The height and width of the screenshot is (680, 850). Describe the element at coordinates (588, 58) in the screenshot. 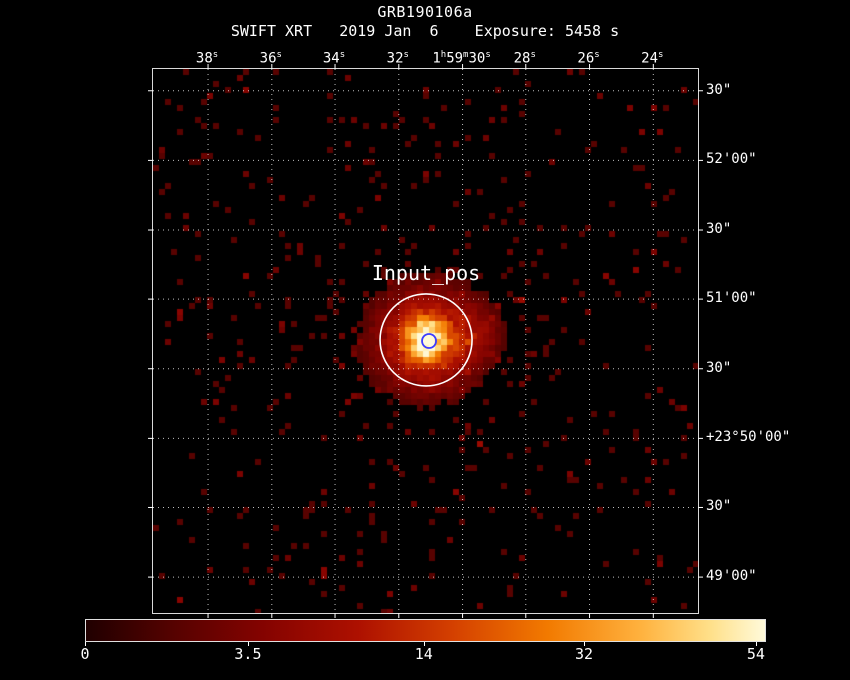

I see `ra-tick-label: 26s` at that location.